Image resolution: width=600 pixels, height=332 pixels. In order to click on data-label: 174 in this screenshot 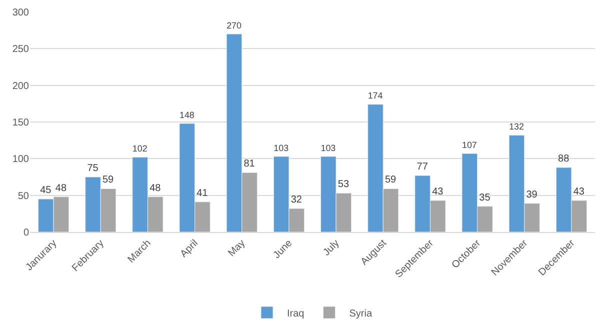, I will do `click(375, 95)`.